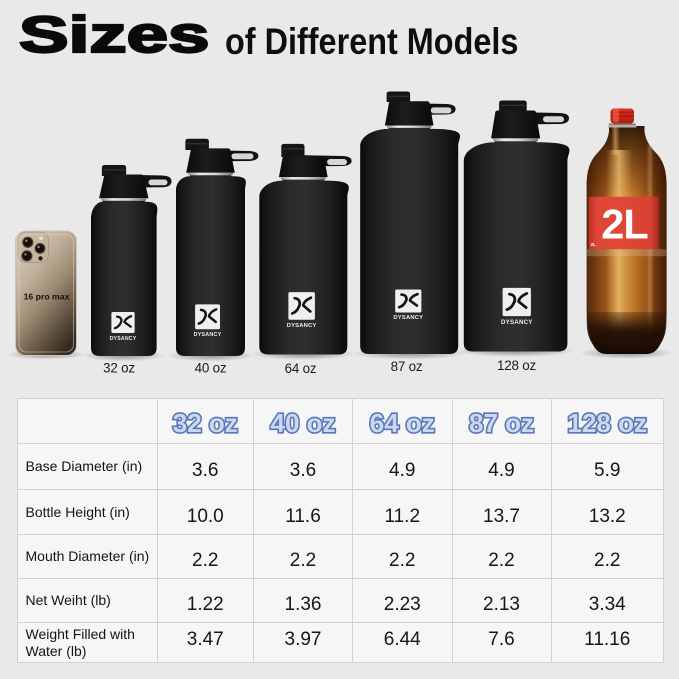  What do you see at coordinates (211, 368) in the screenshot?
I see `svg-text: 40 oz` at bounding box center [211, 368].